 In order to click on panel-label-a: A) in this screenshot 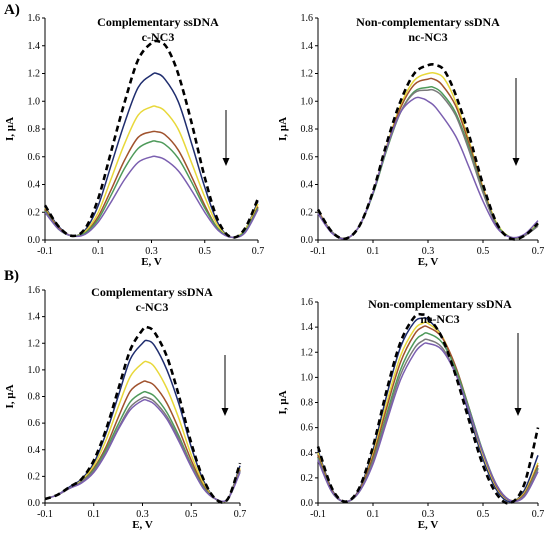, I will do `click(12, 10)`.